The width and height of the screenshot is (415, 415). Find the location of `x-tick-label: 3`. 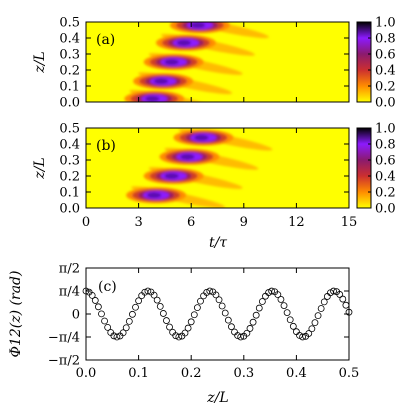

x-tick-label: 3 is located at coordinates (138, 222).